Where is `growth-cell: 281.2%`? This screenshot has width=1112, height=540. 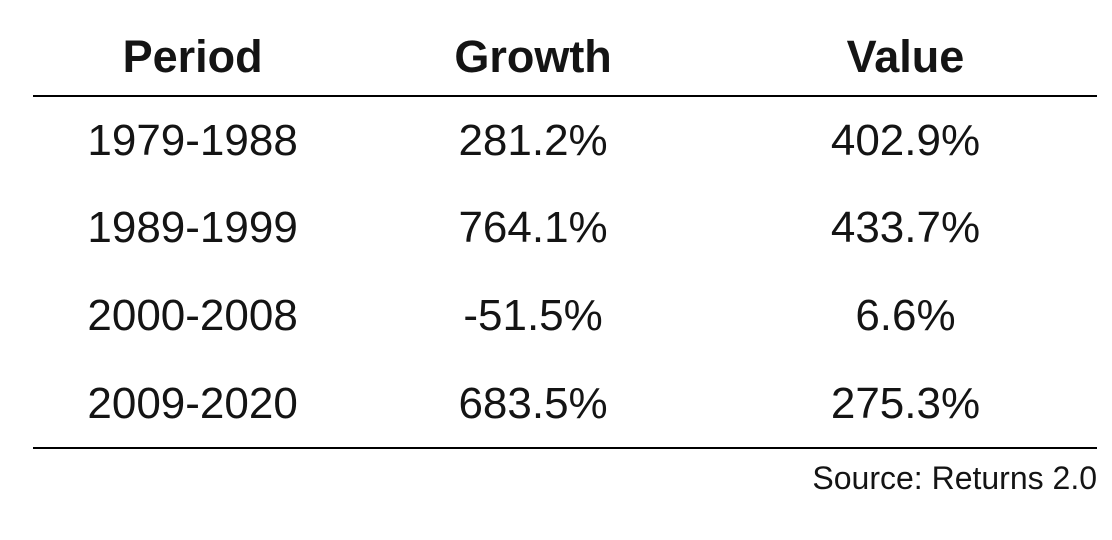 growth-cell: 281.2% is located at coordinates (533, 140).